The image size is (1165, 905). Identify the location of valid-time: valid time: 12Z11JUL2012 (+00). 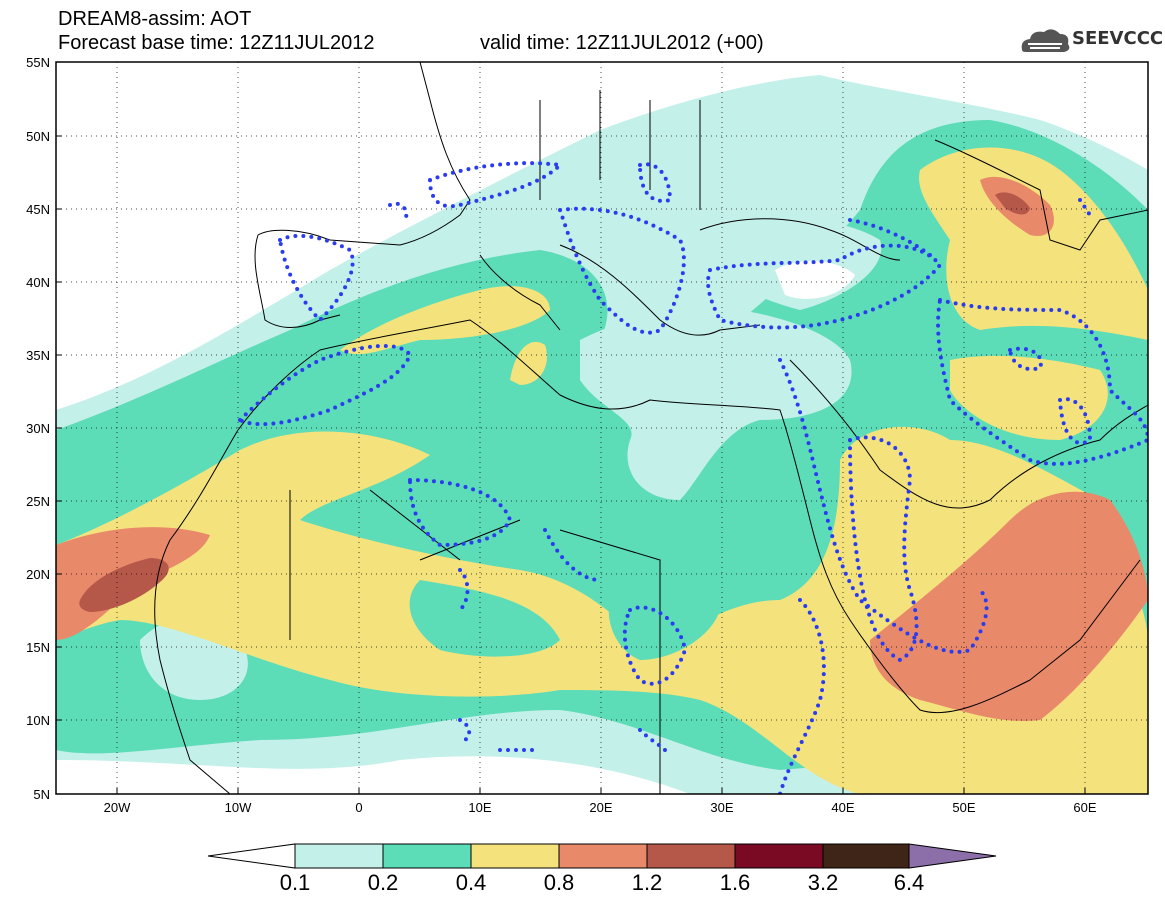
(622, 43).